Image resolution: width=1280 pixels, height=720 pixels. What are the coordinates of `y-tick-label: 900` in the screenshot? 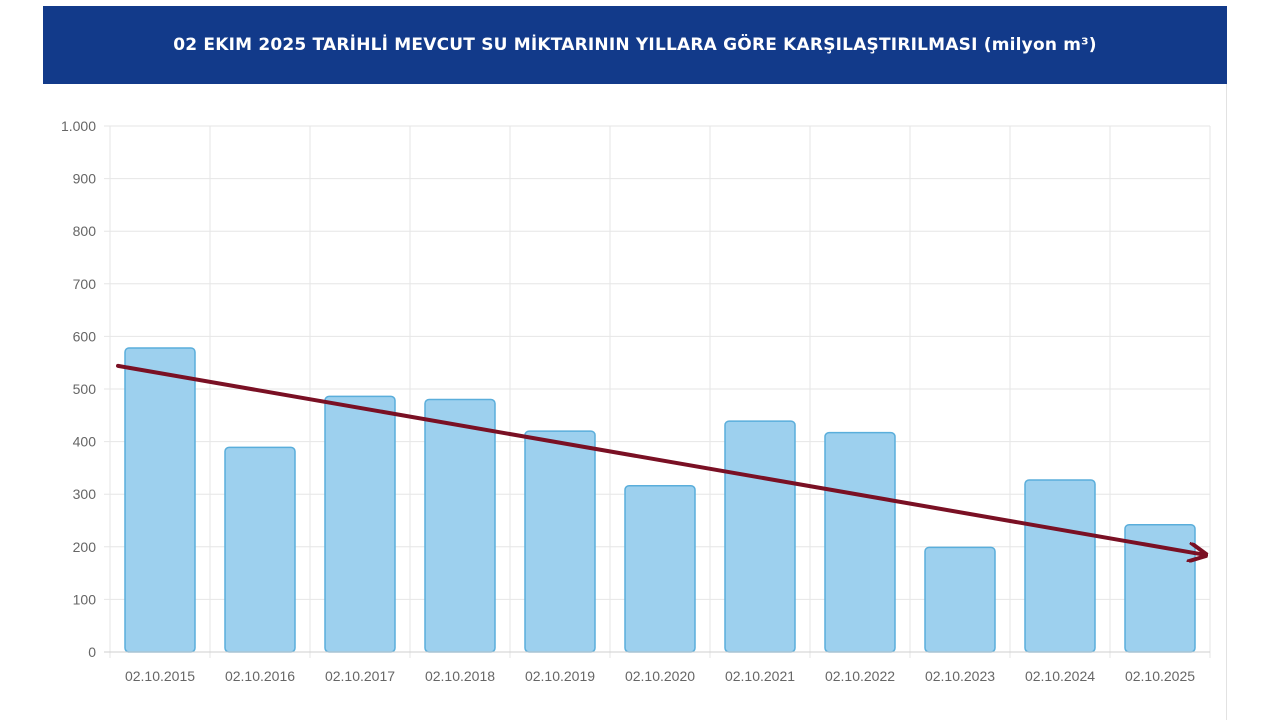 It's located at (85, 179).